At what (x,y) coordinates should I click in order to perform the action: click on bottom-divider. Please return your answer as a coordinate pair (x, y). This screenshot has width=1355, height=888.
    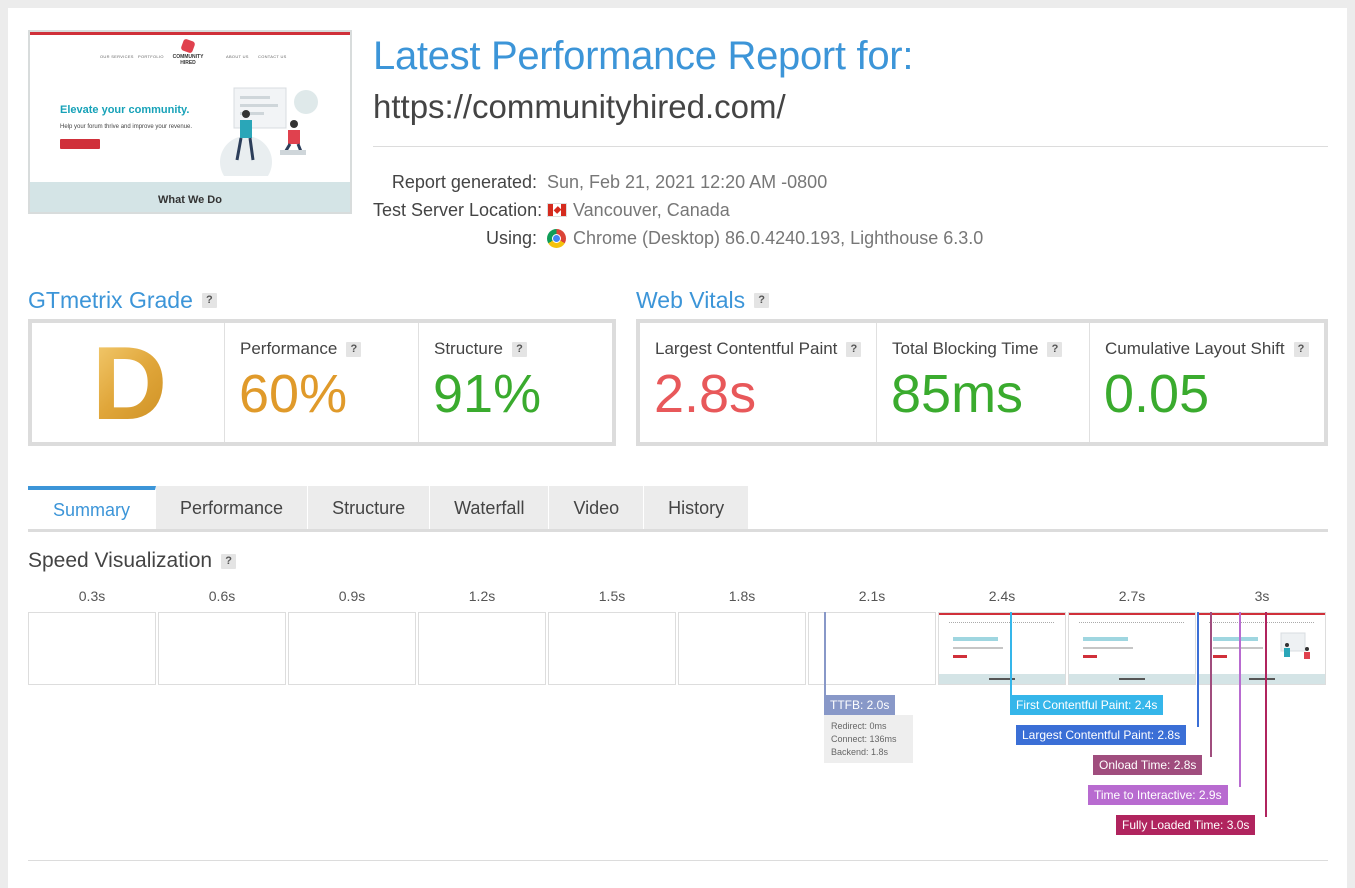
    Looking at the image, I should click on (678, 860).